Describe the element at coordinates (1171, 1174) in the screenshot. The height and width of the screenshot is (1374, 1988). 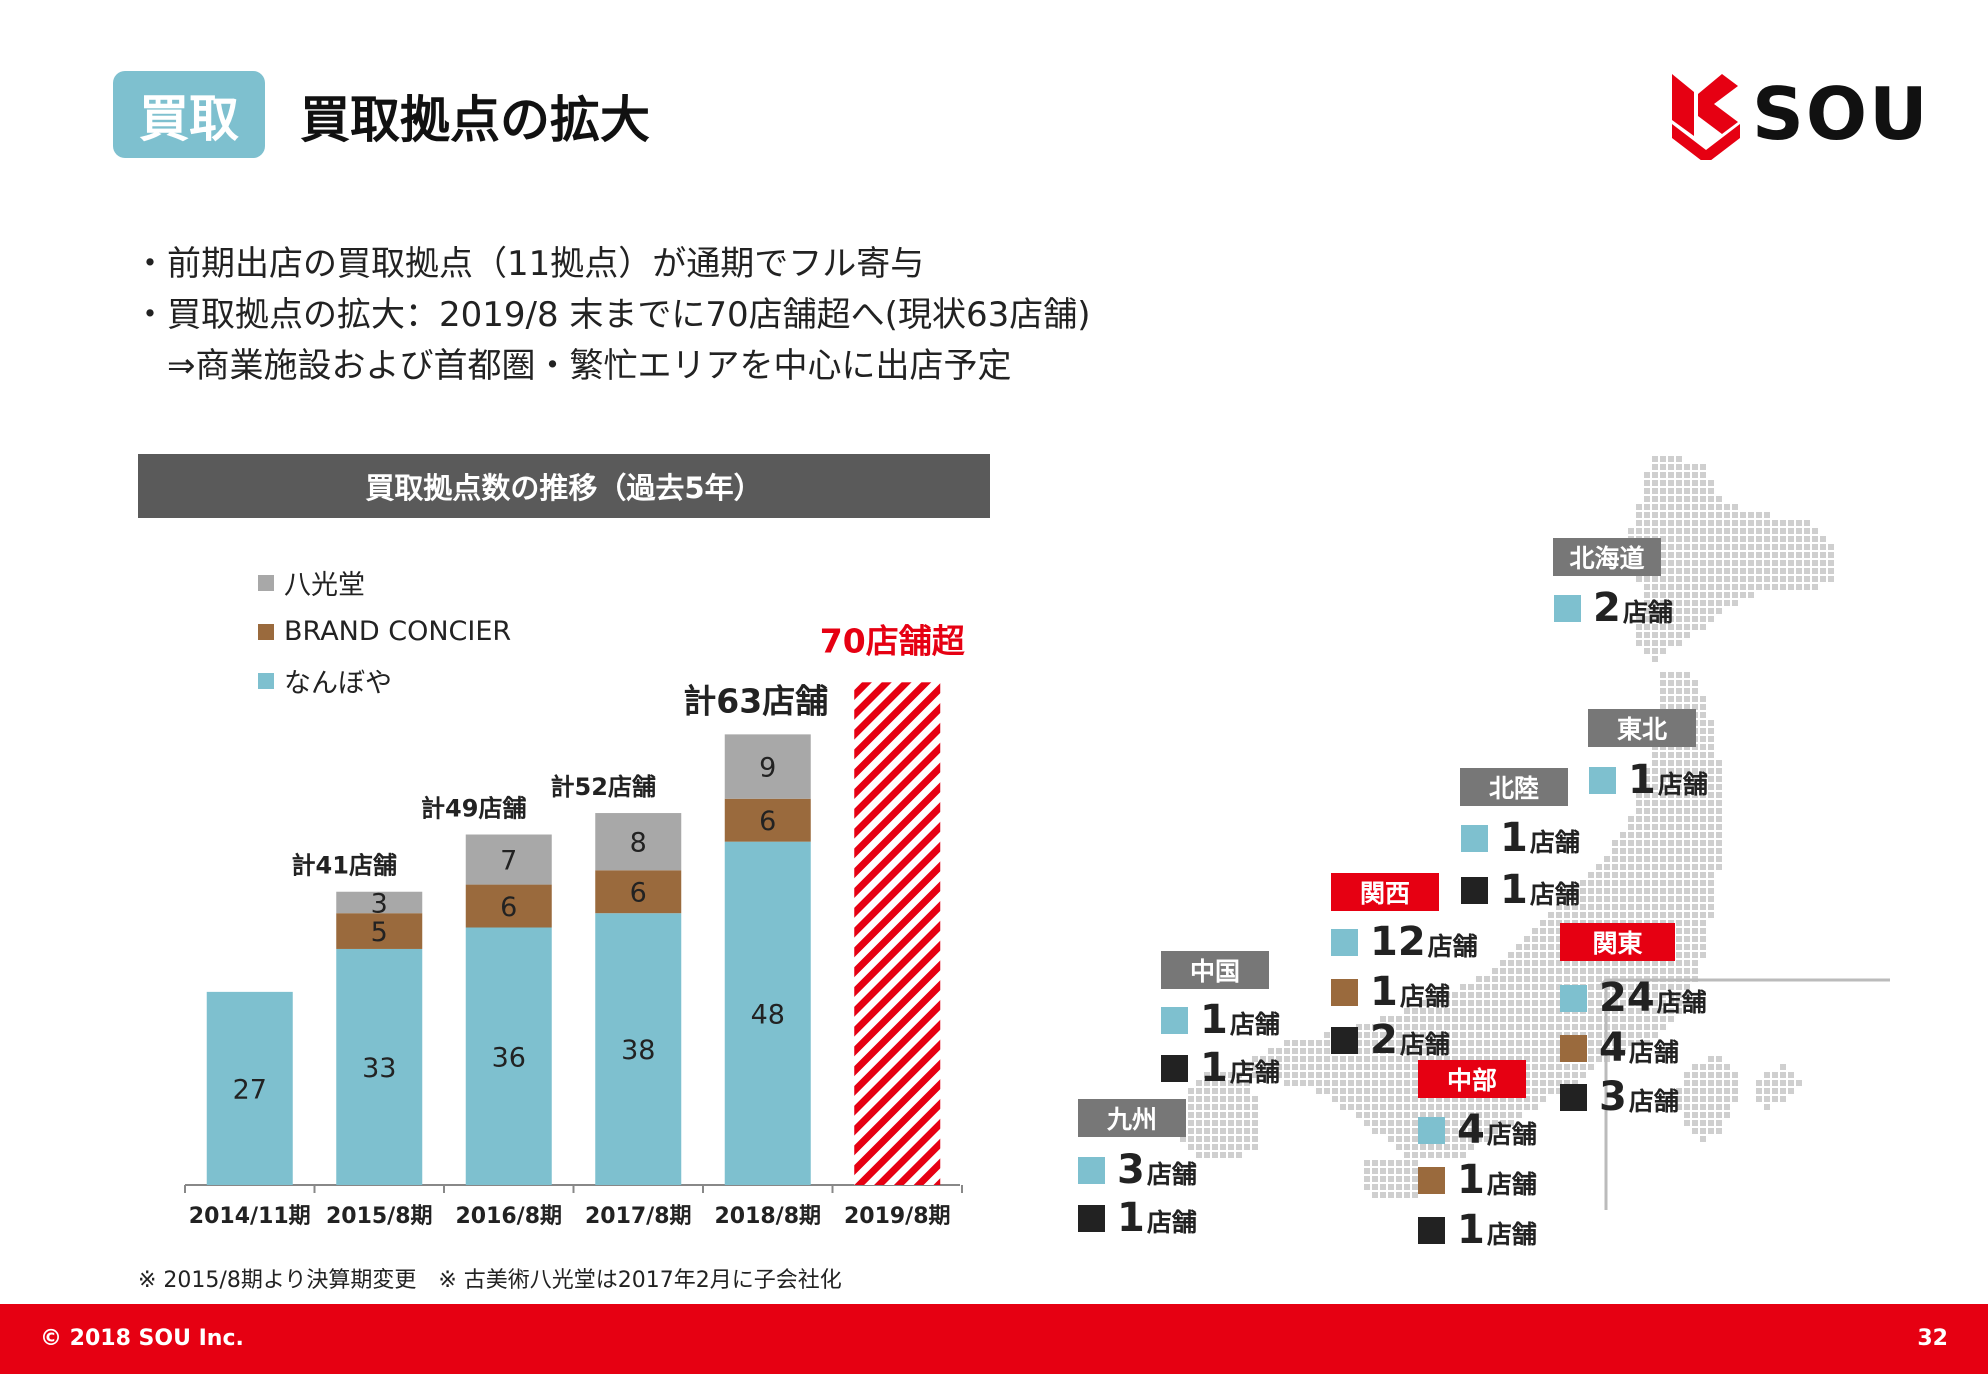
I see `store-unit: 店舗` at that location.